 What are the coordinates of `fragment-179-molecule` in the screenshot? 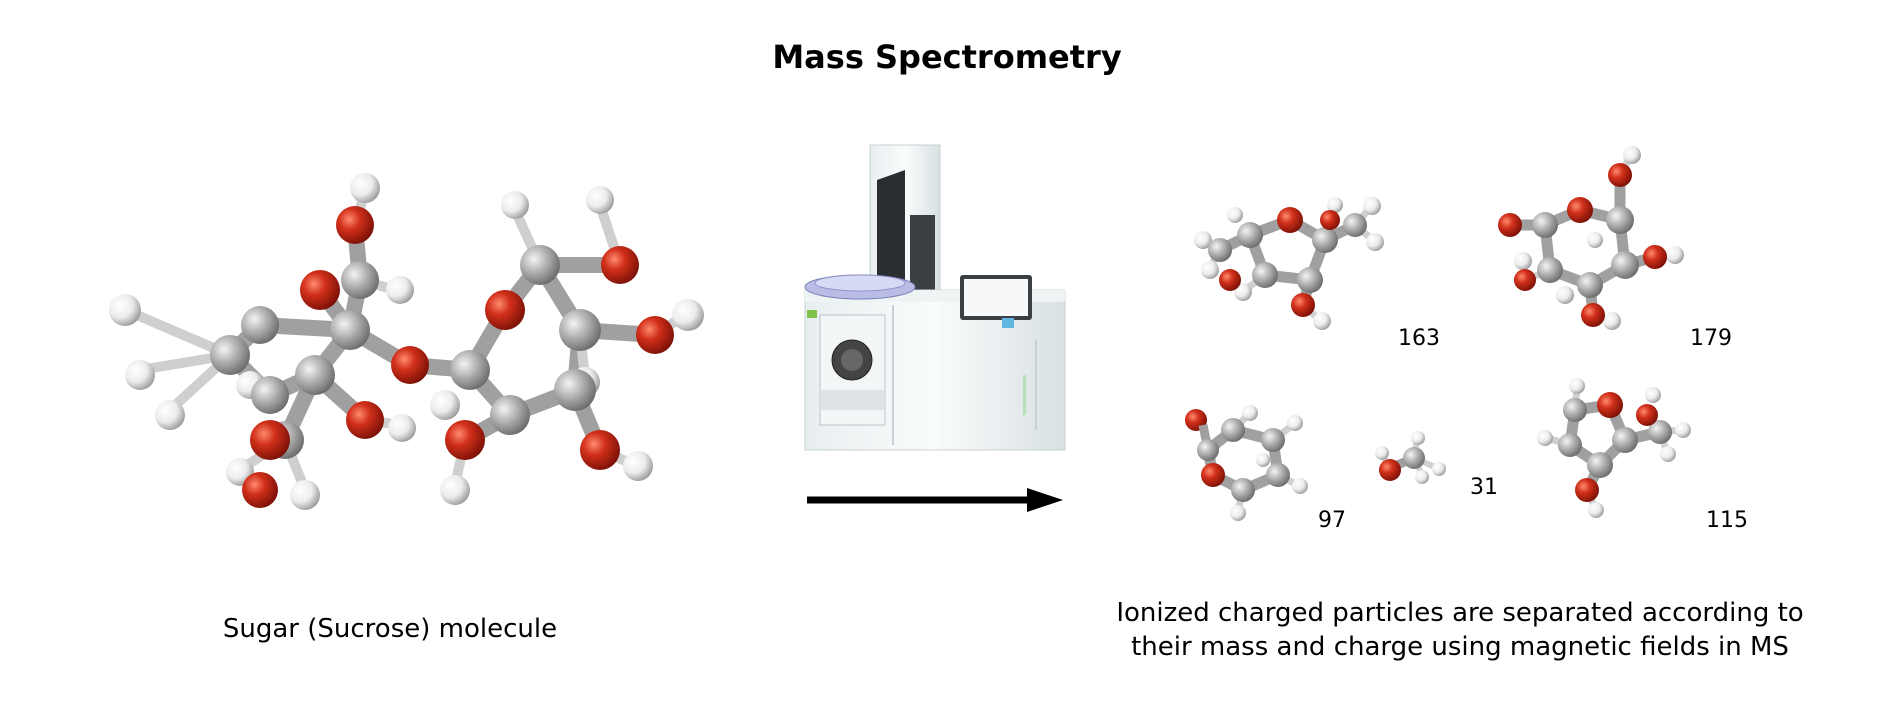 It's located at (1591, 238).